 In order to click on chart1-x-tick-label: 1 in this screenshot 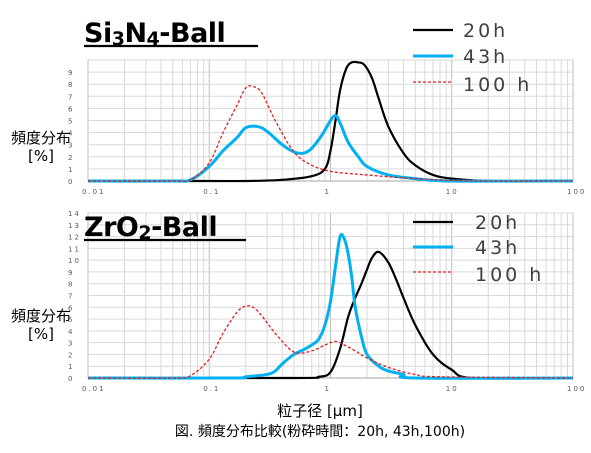, I will do `click(328, 192)`.